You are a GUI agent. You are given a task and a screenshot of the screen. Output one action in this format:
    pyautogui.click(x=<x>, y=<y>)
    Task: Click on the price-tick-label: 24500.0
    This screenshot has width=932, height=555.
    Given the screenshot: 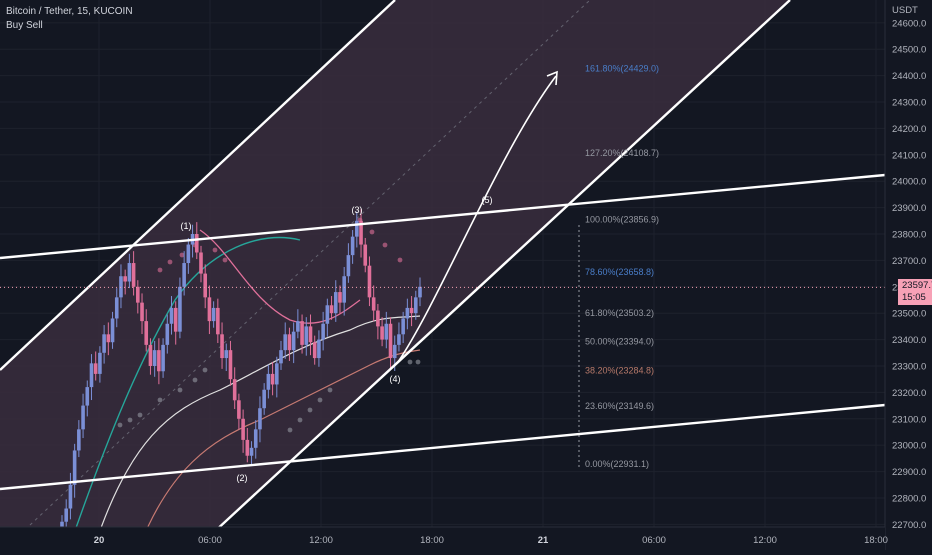 What is the action you would take?
    pyautogui.click(x=909, y=50)
    